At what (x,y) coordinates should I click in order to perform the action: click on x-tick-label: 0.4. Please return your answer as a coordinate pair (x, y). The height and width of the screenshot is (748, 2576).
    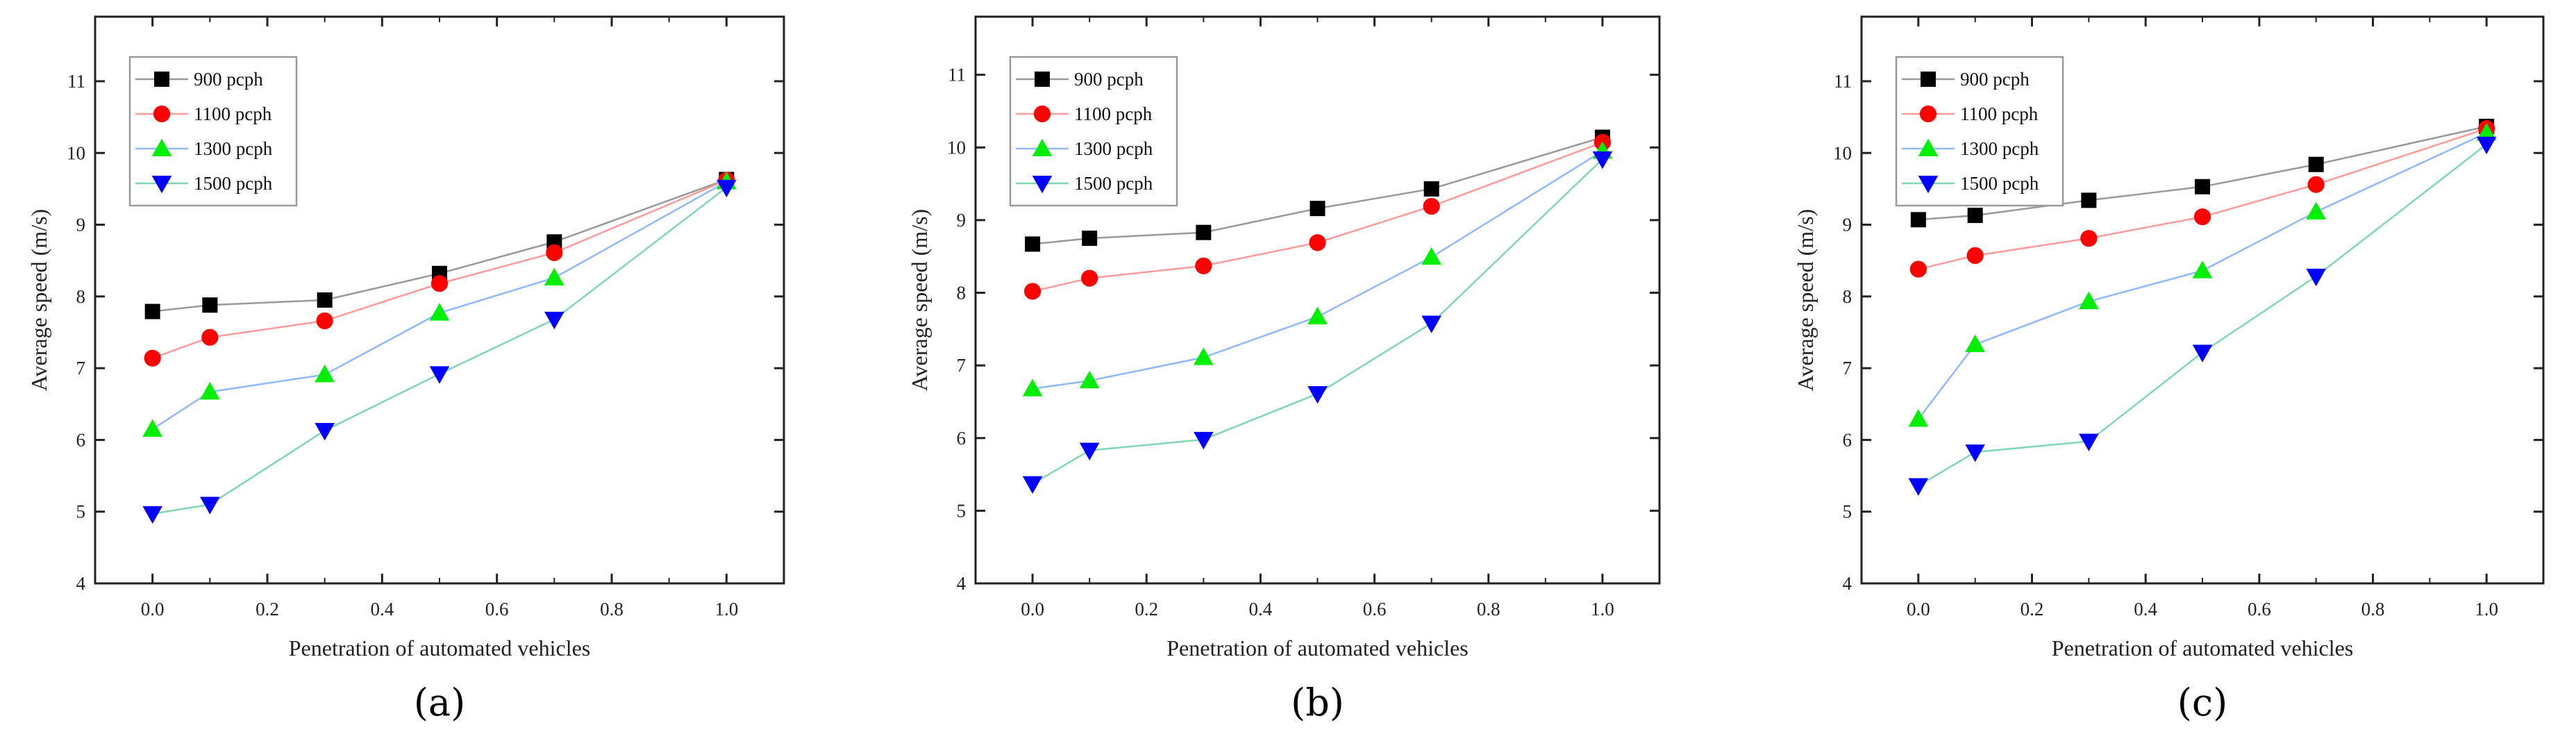
    Looking at the image, I should click on (2145, 609).